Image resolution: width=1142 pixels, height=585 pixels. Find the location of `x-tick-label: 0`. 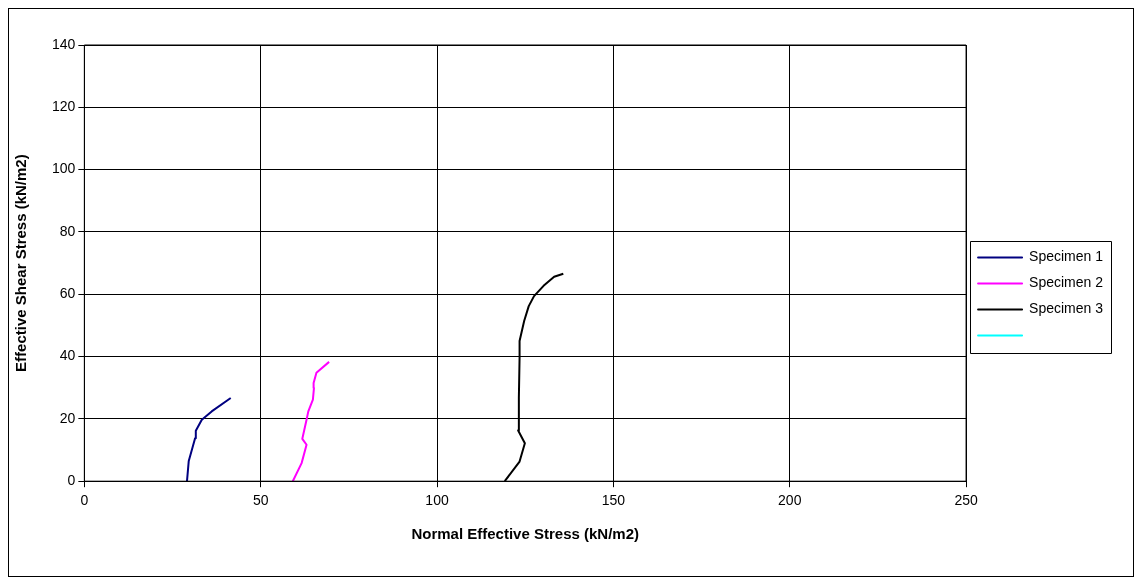

x-tick-label: 0 is located at coordinates (84, 500).